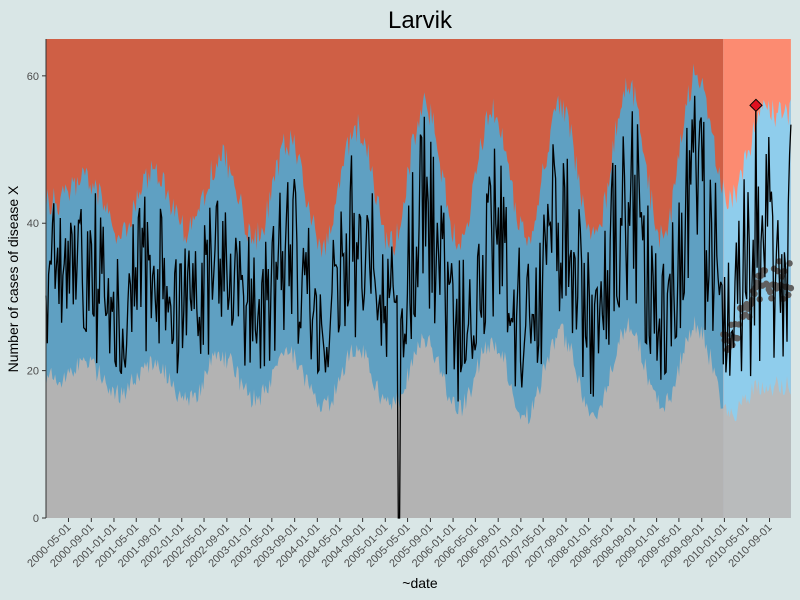  Describe the element at coordinates (33, 77) in the screenshot. I see `y-tick-label: 60` at that location.